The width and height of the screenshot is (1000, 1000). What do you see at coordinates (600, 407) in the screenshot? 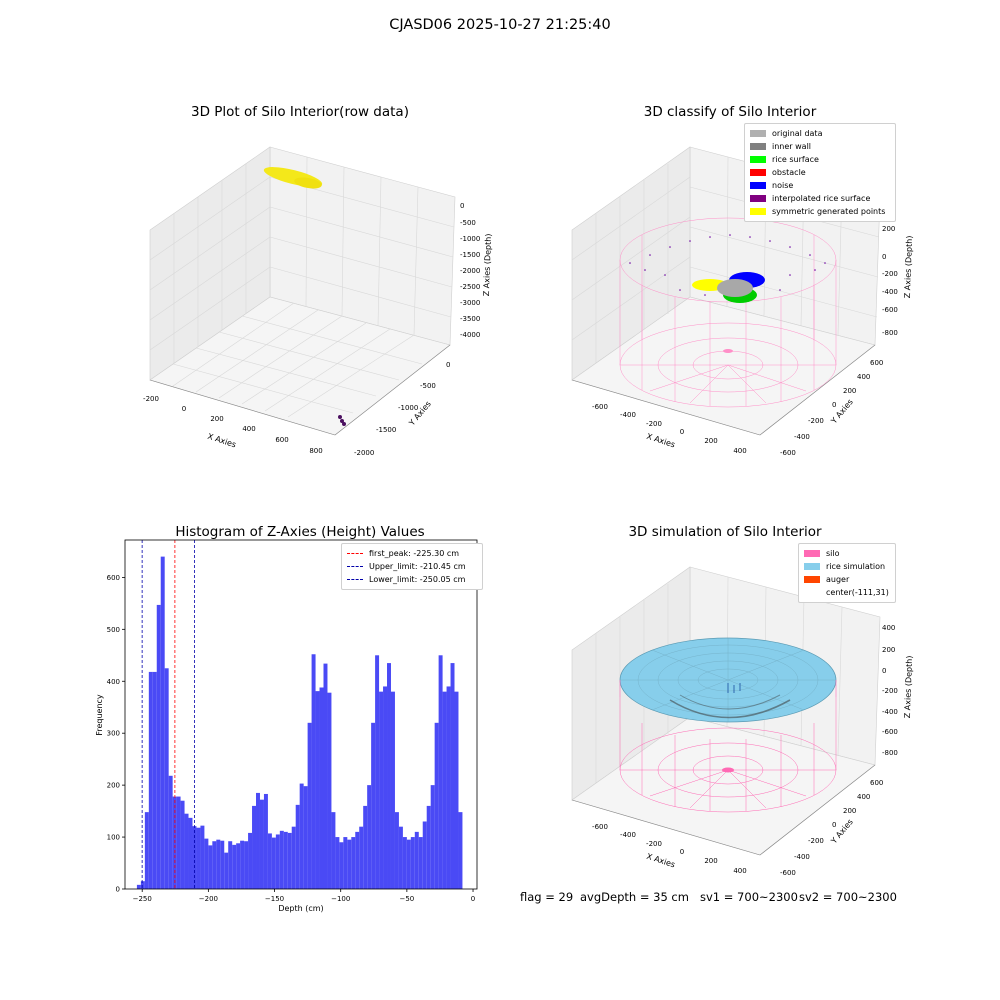
I see `classify-x-tick: -600` at bounding box center [600, 407].